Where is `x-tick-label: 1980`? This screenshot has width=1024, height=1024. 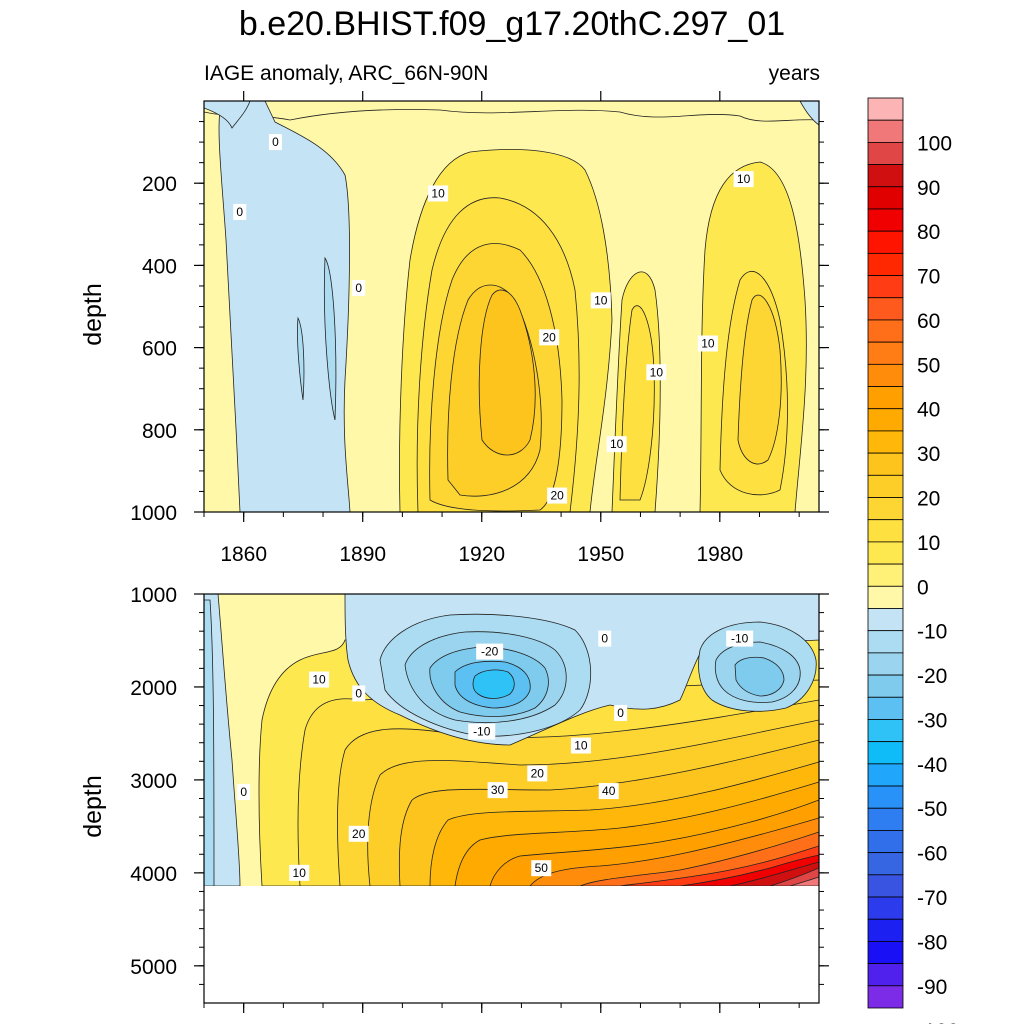 x-tick-label: 1980 is located at coordinates (719, 554).